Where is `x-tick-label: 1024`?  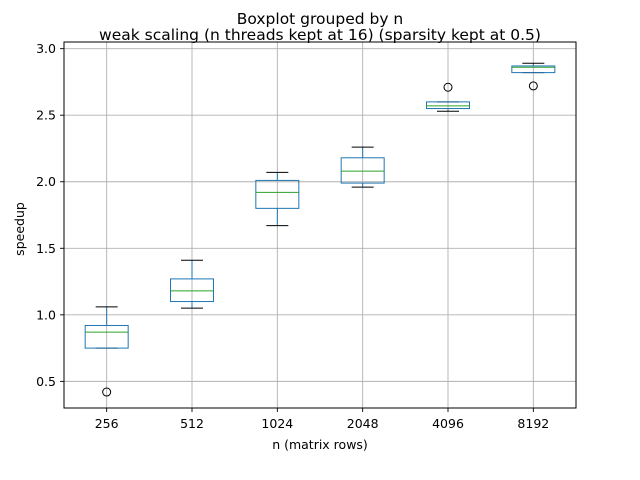
x-tick-label: 1024 is located at coordinates (277, 423).